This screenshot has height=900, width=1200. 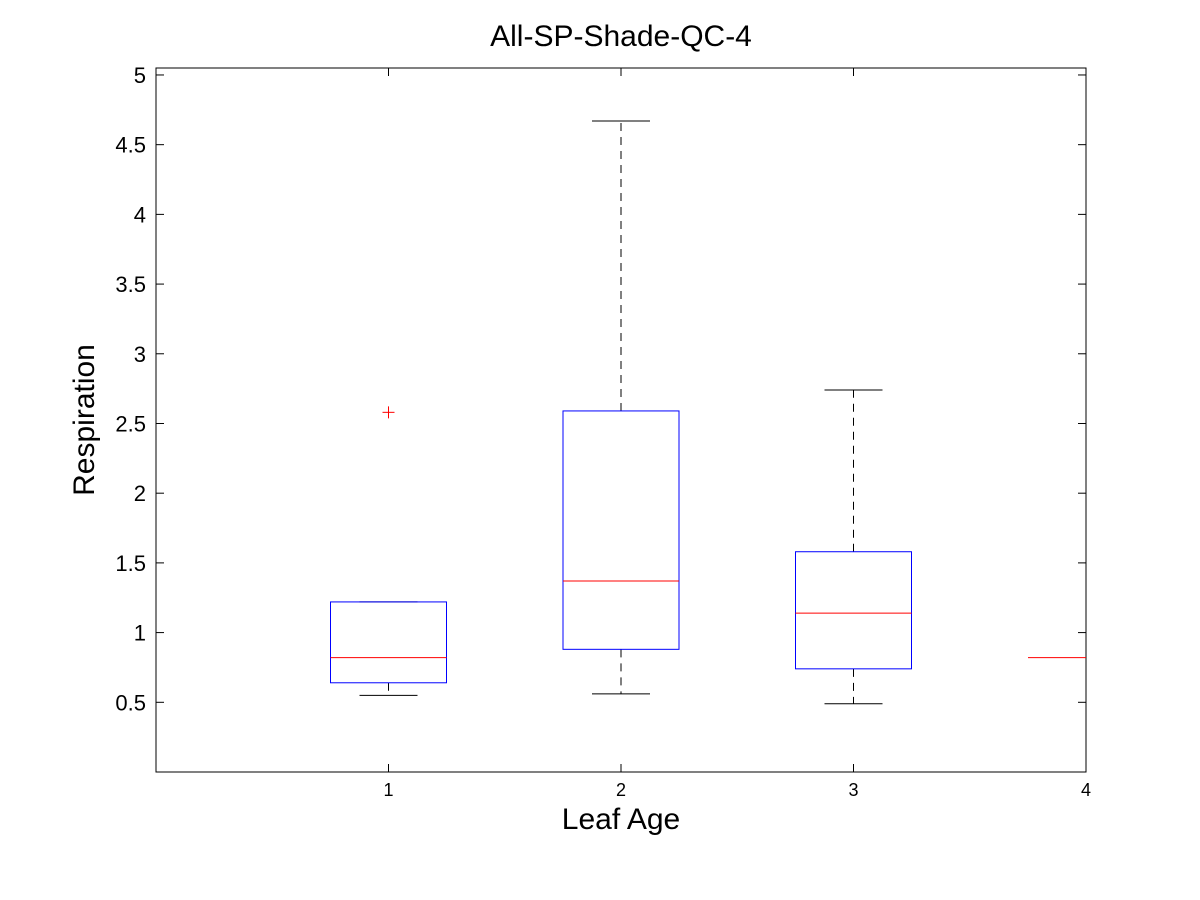 I want to click on y-tick-label: 1.5, so click(x=130, y=563).